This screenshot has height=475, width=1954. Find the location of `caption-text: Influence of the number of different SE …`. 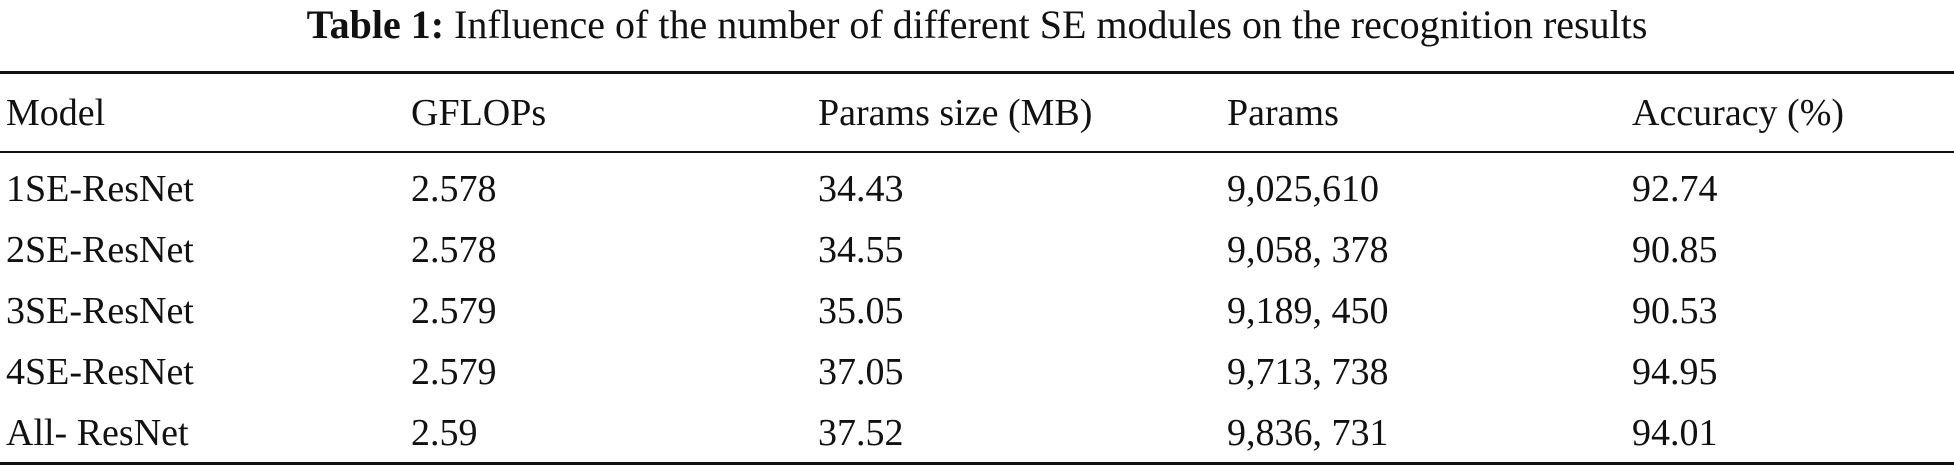

caption-text: Influence of the number of different SE … is located at coordinates (1051, 24).